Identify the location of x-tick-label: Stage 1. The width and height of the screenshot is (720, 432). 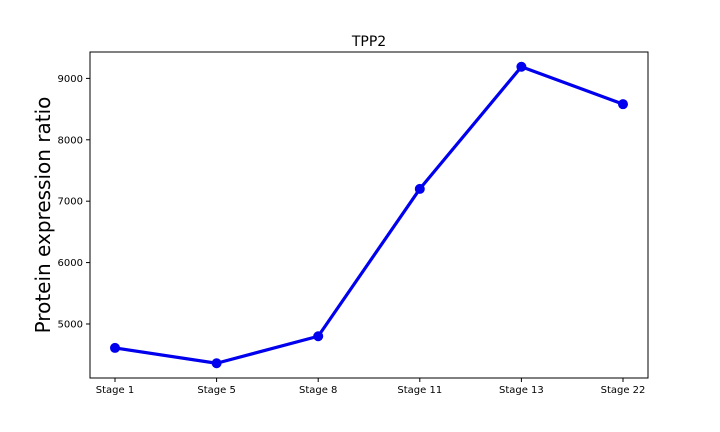
(115, 390).